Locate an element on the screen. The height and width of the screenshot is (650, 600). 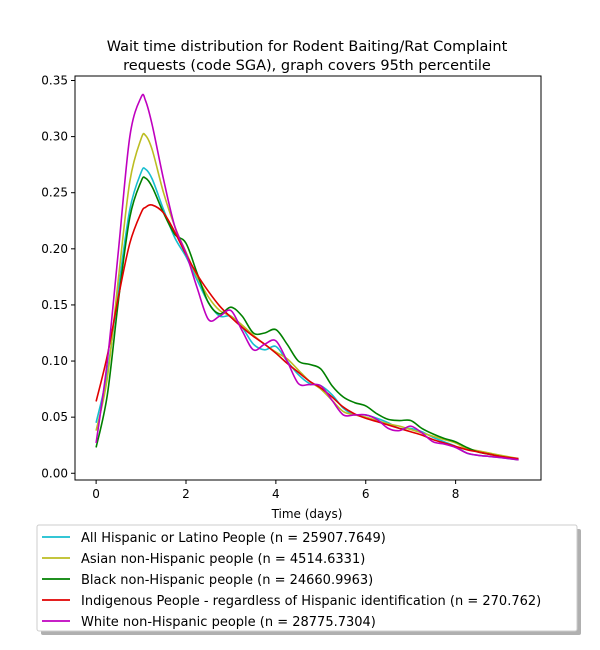
x-tick-label: 2 is located at coordinates (186, 494).